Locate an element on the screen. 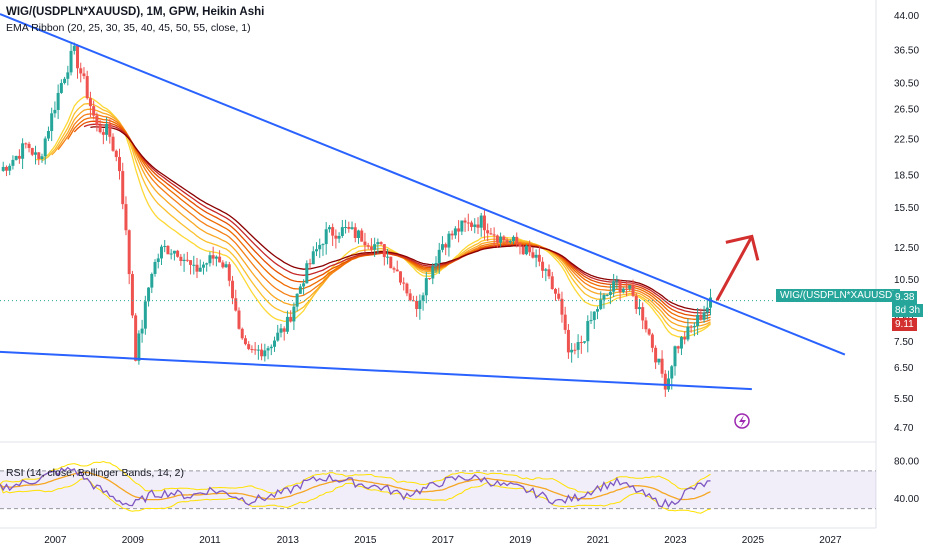  misc-overlays is located at coordinates (737, 331).